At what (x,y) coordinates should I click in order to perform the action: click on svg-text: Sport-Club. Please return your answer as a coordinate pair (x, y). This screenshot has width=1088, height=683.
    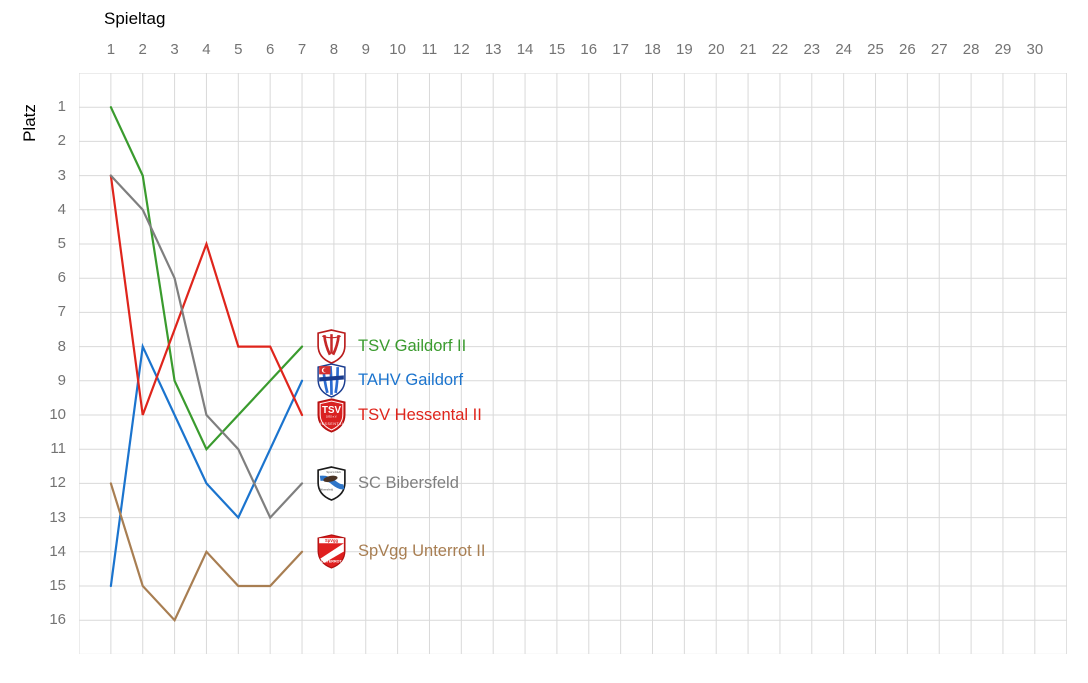
    Looking at the image, I should click on (333, 472).